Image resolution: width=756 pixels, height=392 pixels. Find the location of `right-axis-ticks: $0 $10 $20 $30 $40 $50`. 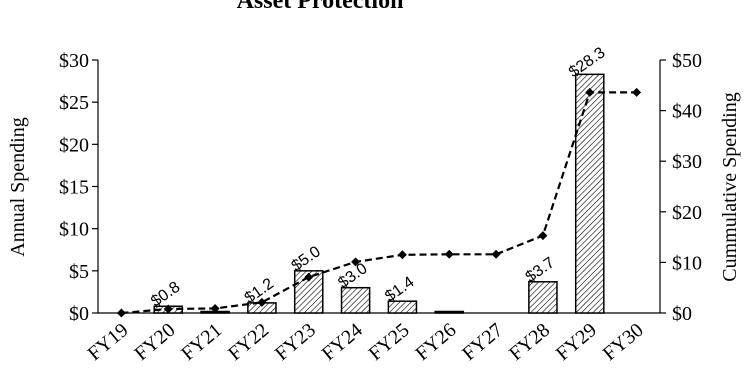

right-axis-ticks: $0 $10 $20 $30 $40 $50 is located at coordinates (681, 187).